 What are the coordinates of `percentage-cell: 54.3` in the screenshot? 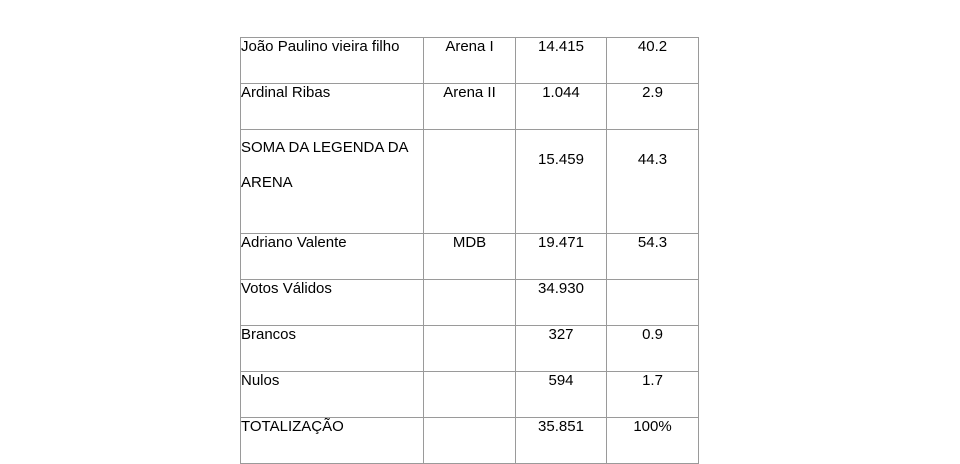 It's located at (652, 256).